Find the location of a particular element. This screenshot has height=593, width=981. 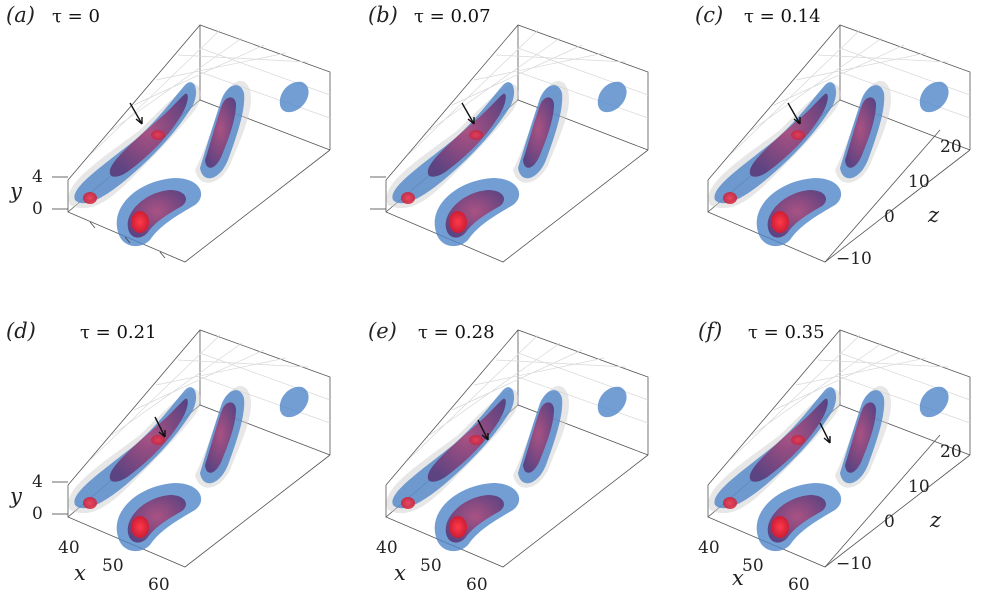

panel-f-x-tick-40: 40 is located at coordinates (709, 548).